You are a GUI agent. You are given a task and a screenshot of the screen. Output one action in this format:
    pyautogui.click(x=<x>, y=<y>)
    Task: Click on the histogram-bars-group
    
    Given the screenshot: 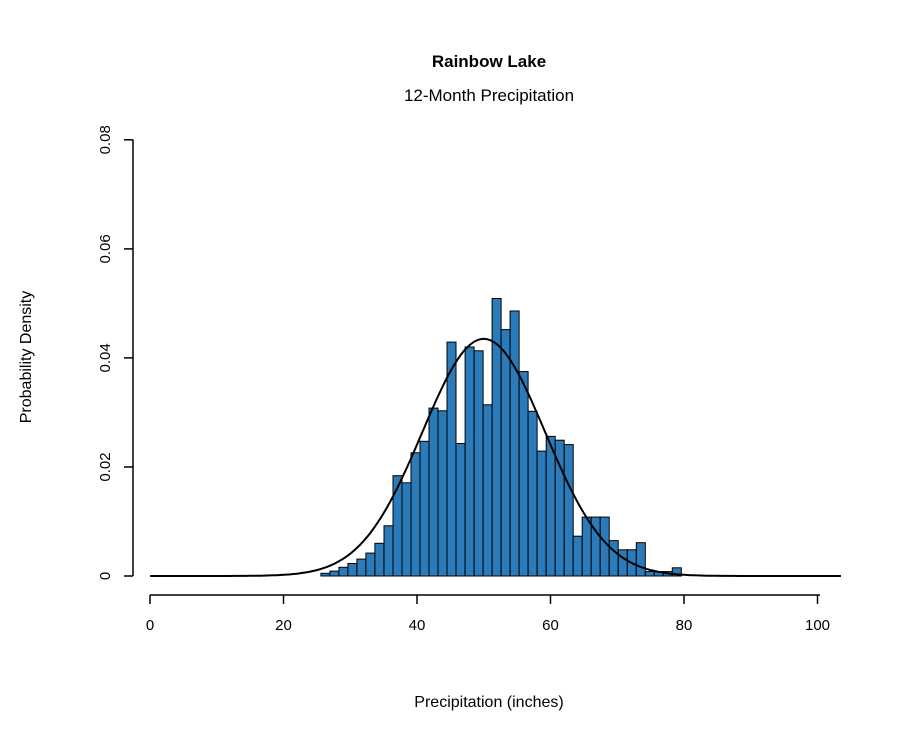 What is the action you would take?
    pyautogui.click(x=501, y=437)
    